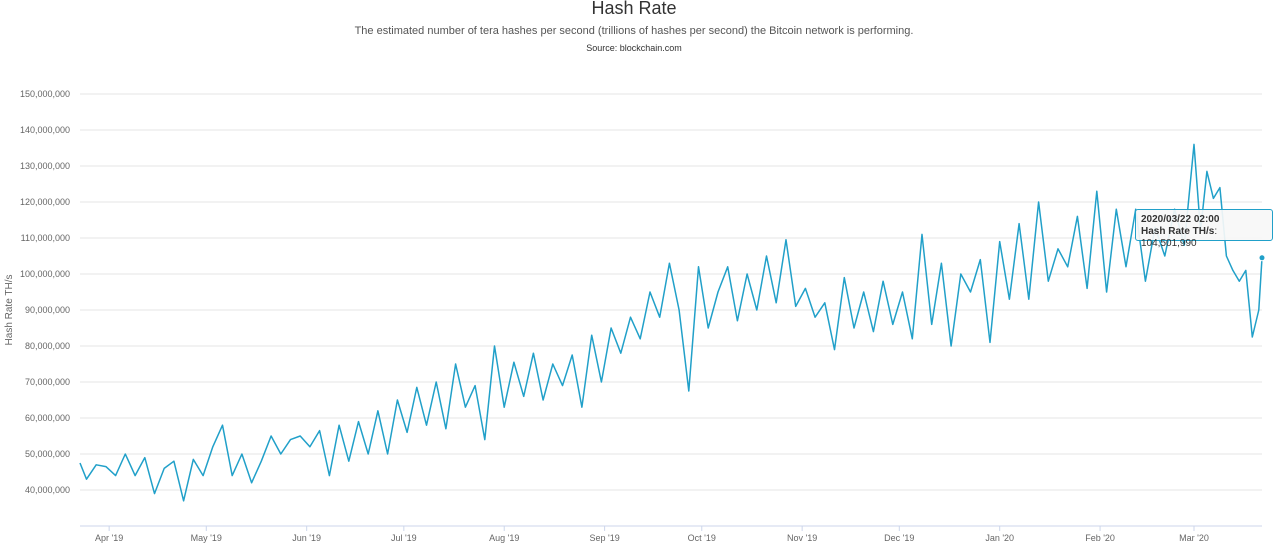 This screenshot has height=545, width=1280. I want to click on x-tick-label: Jun '19, so click(306, 538).